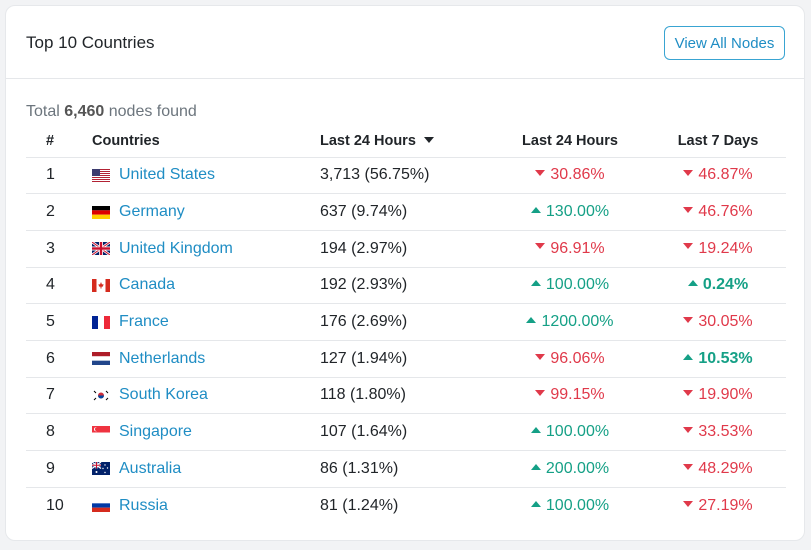 The width and height of the screenshot is (811, 550). I want to click on total-count: 6,460, so click(84, 111).